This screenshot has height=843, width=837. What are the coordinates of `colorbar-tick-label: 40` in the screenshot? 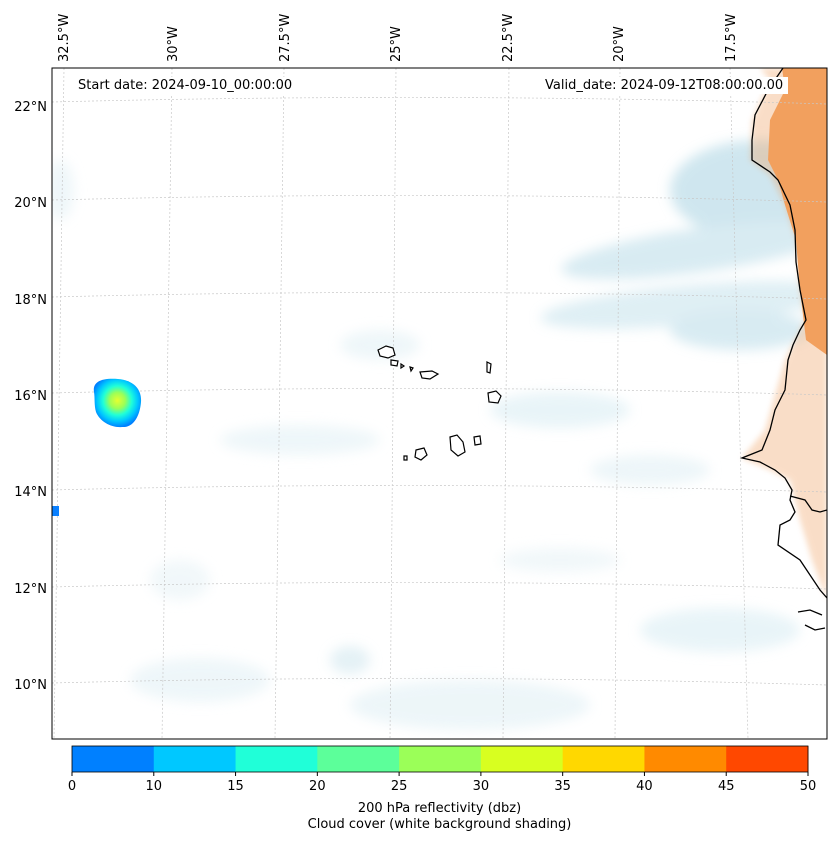 It's located at (644, 786).